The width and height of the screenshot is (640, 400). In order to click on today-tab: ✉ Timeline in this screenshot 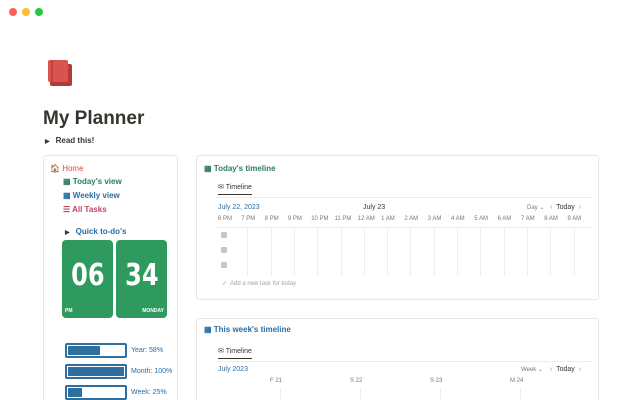, I will do `click(235, 189)`.